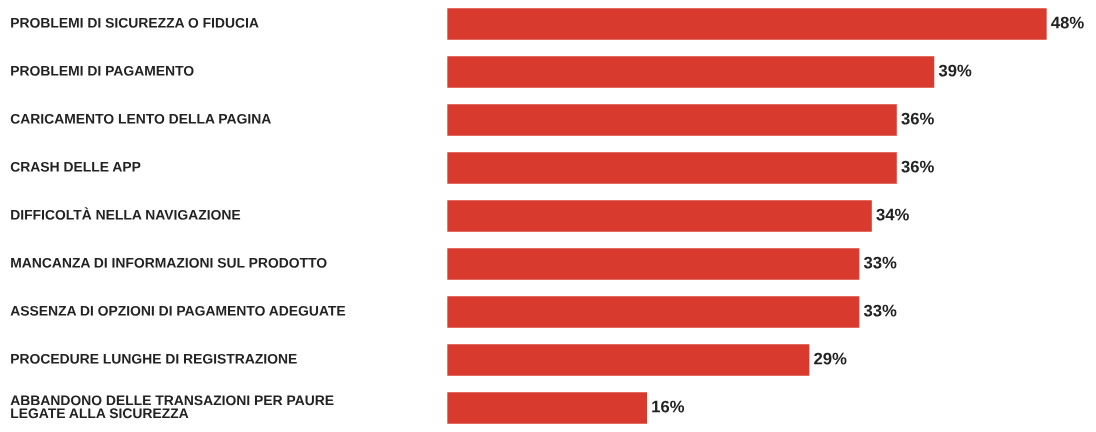  Describe the element at coordinates (955, 70) in the screenshot. I see `data-label: 39%` at that location.